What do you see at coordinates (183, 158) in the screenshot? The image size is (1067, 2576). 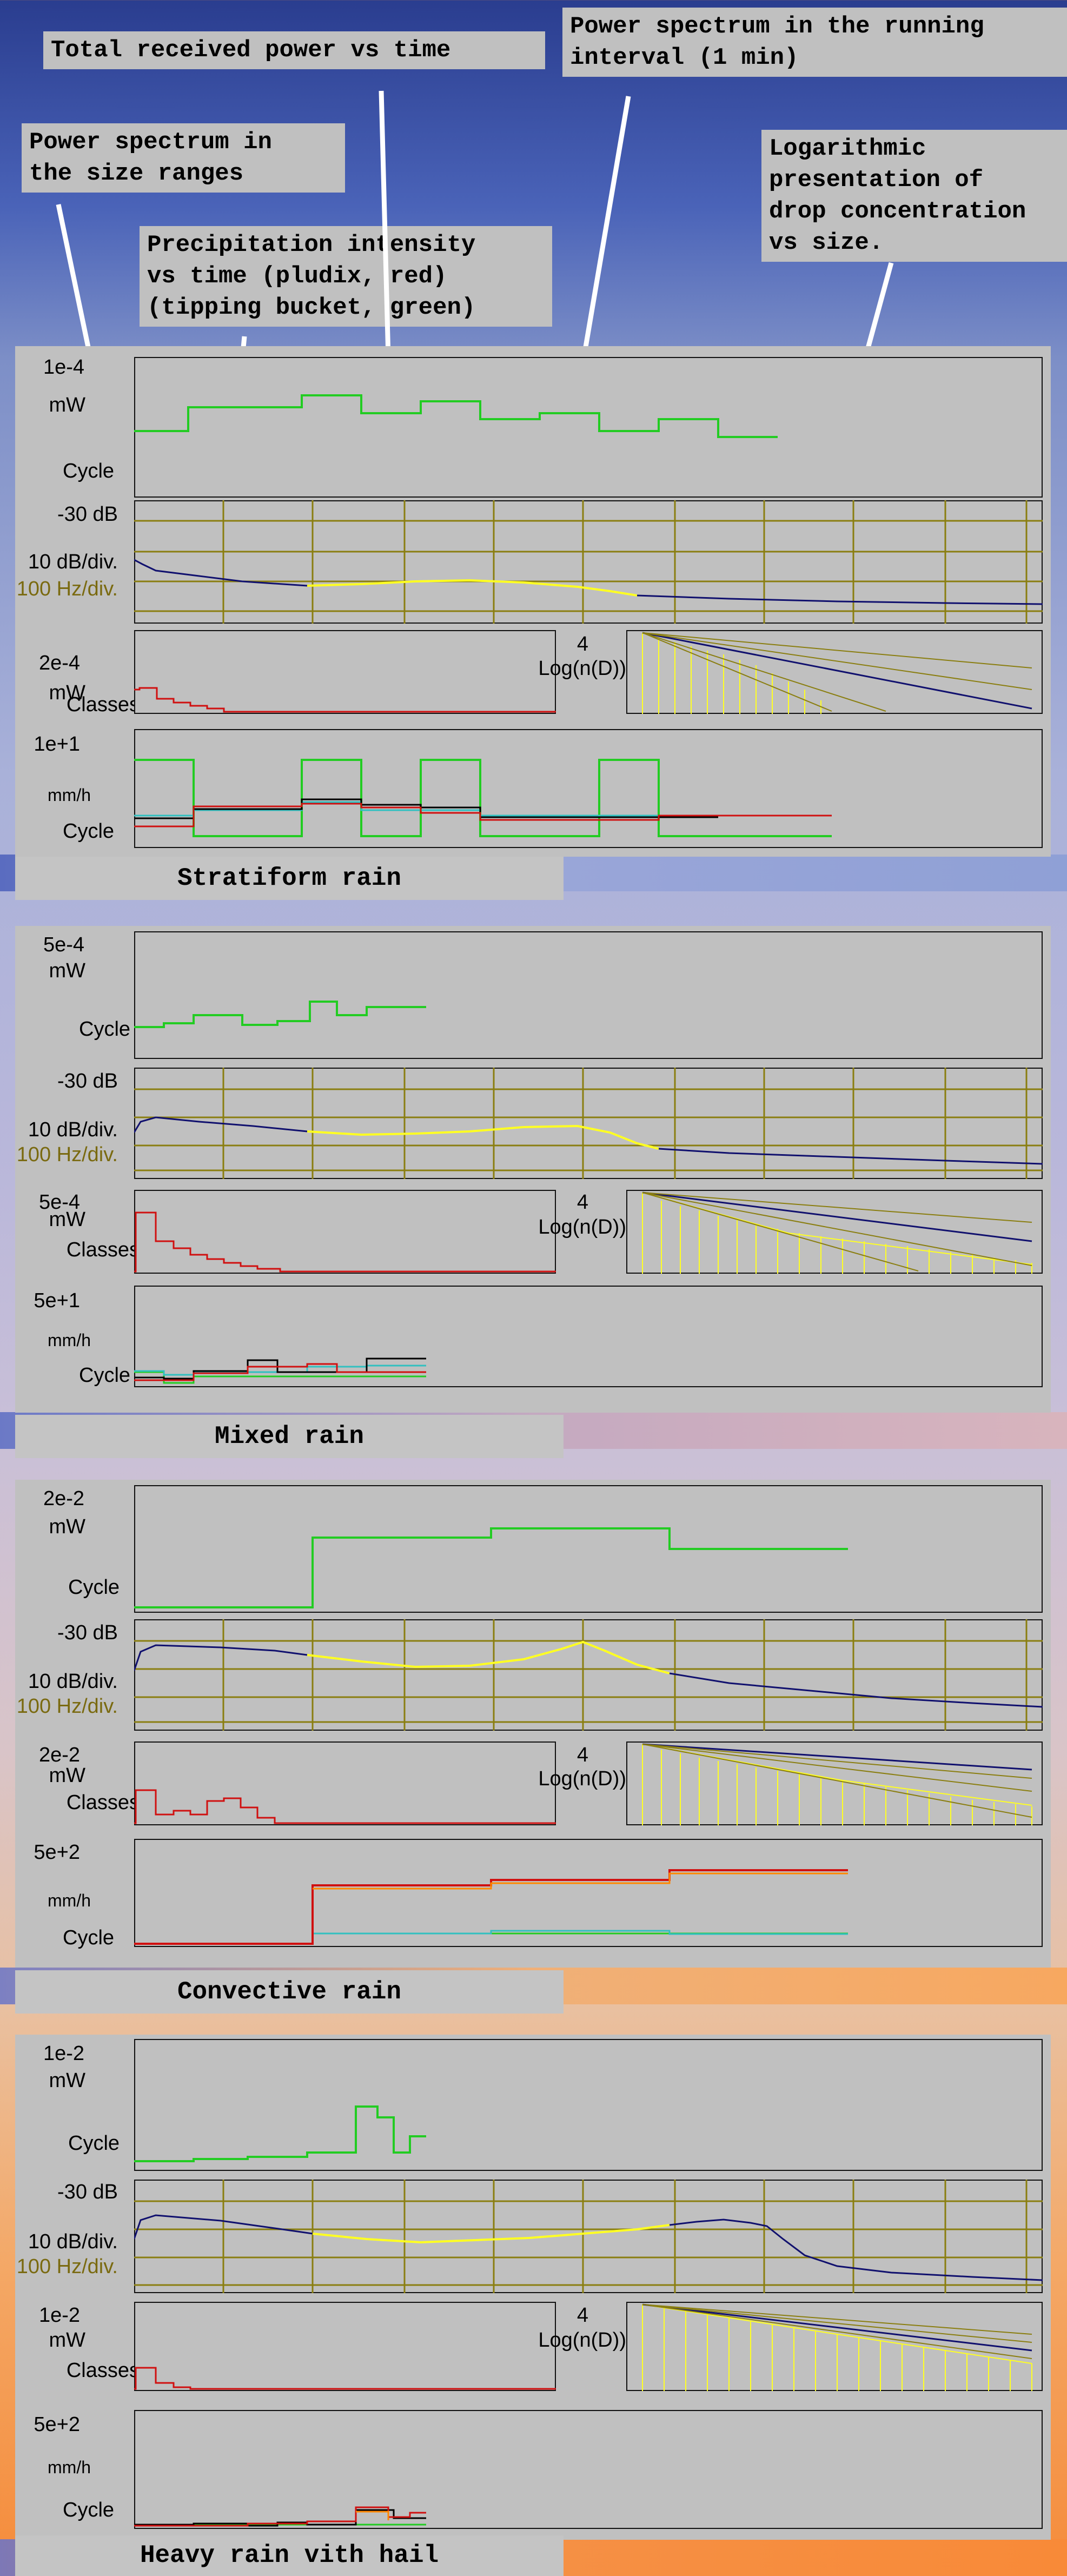 I see `callout-spectrum-size: Power spectrum in the size ranges` at bounding box center [183, 158].